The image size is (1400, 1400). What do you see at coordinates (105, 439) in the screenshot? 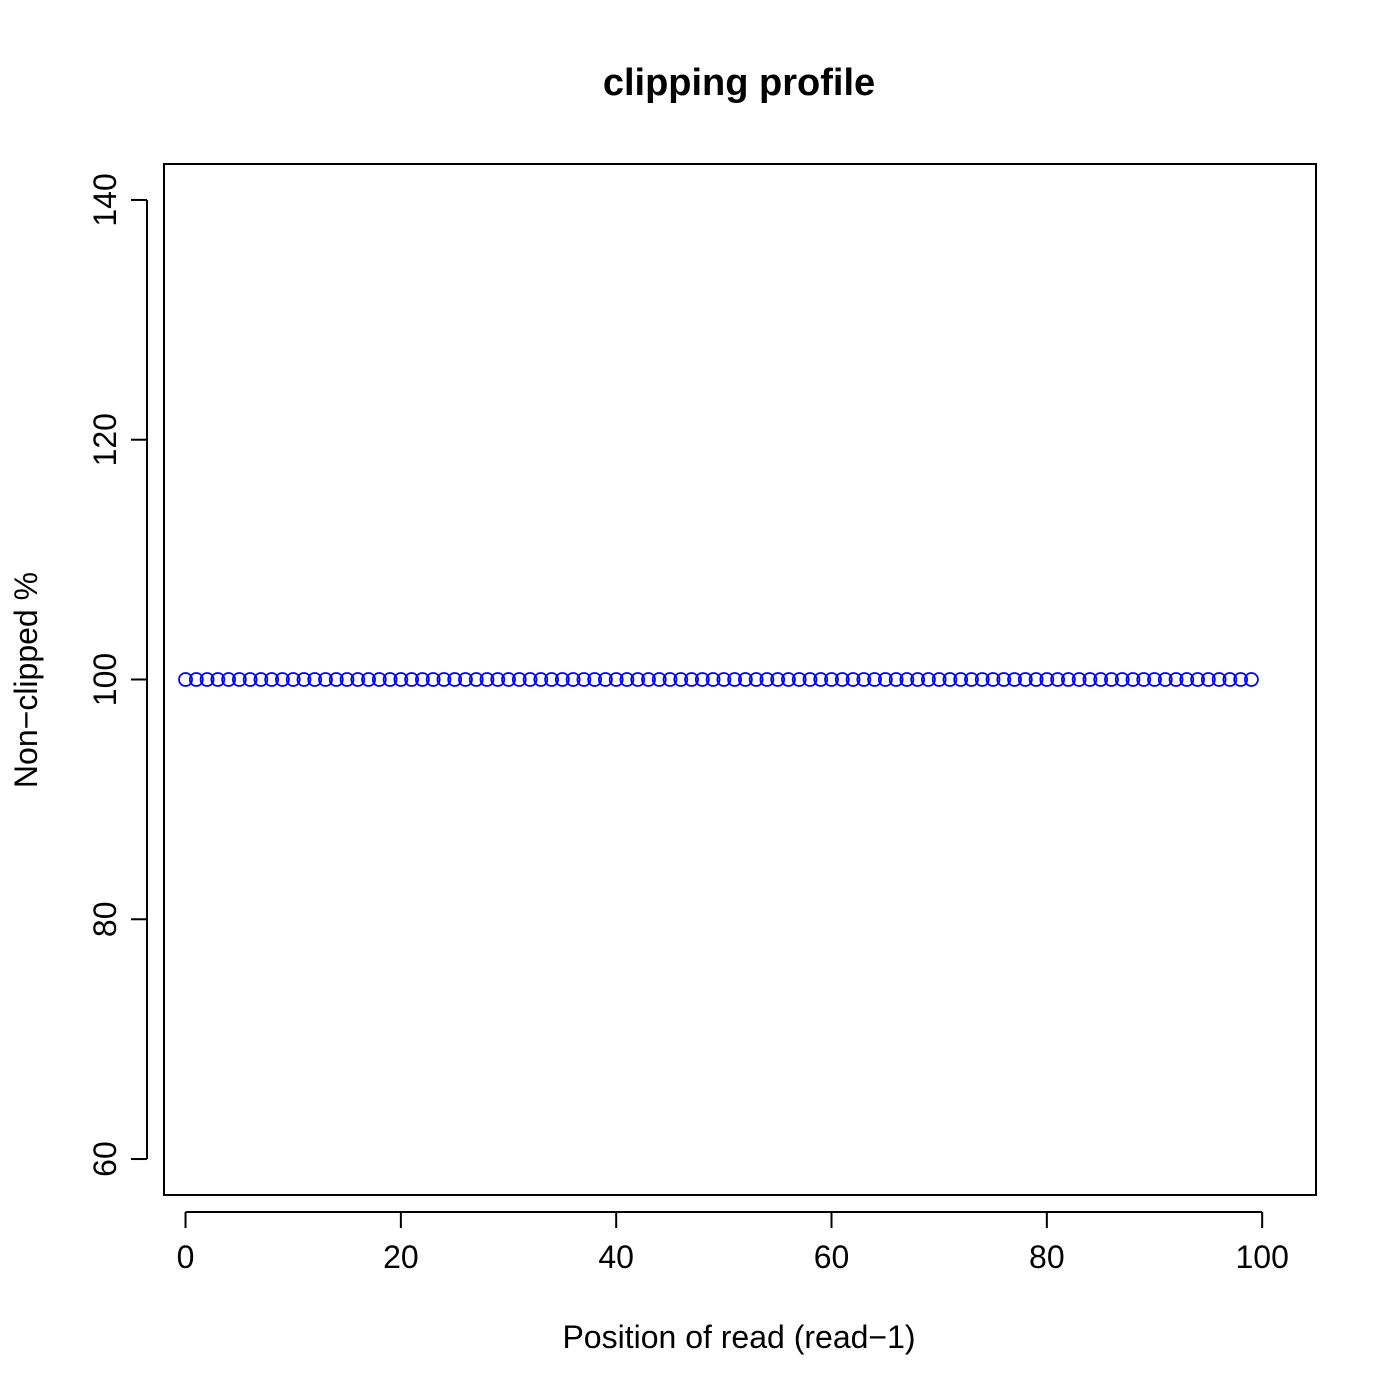
I see `y-tick-label: 120` at bounding box center [105, 439].